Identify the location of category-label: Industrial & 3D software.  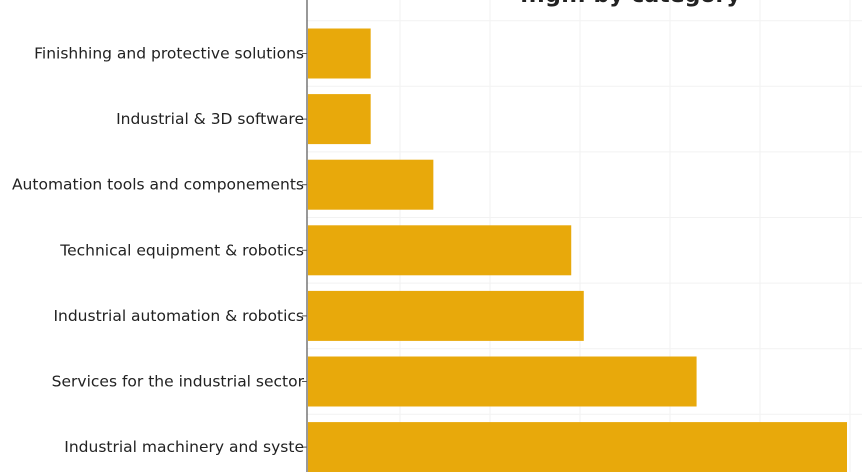
(210, 119).